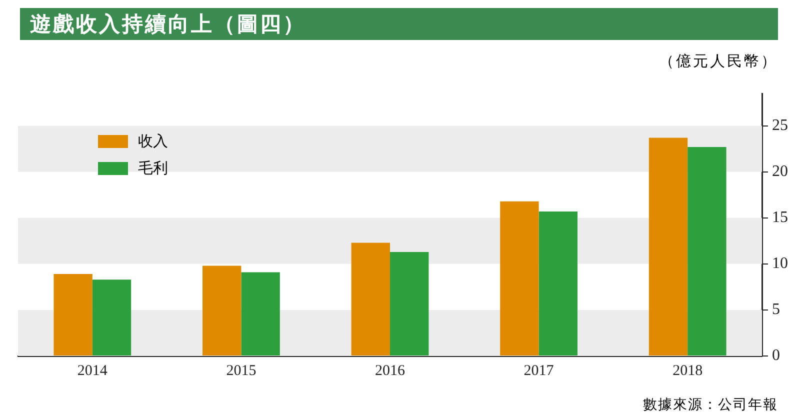 The width and height of the screenshot is (800, 417). What do you see at coordinates (153, 141) in the screenshot?
I see `legend-label: 收入` at bounding box center [153, 141].